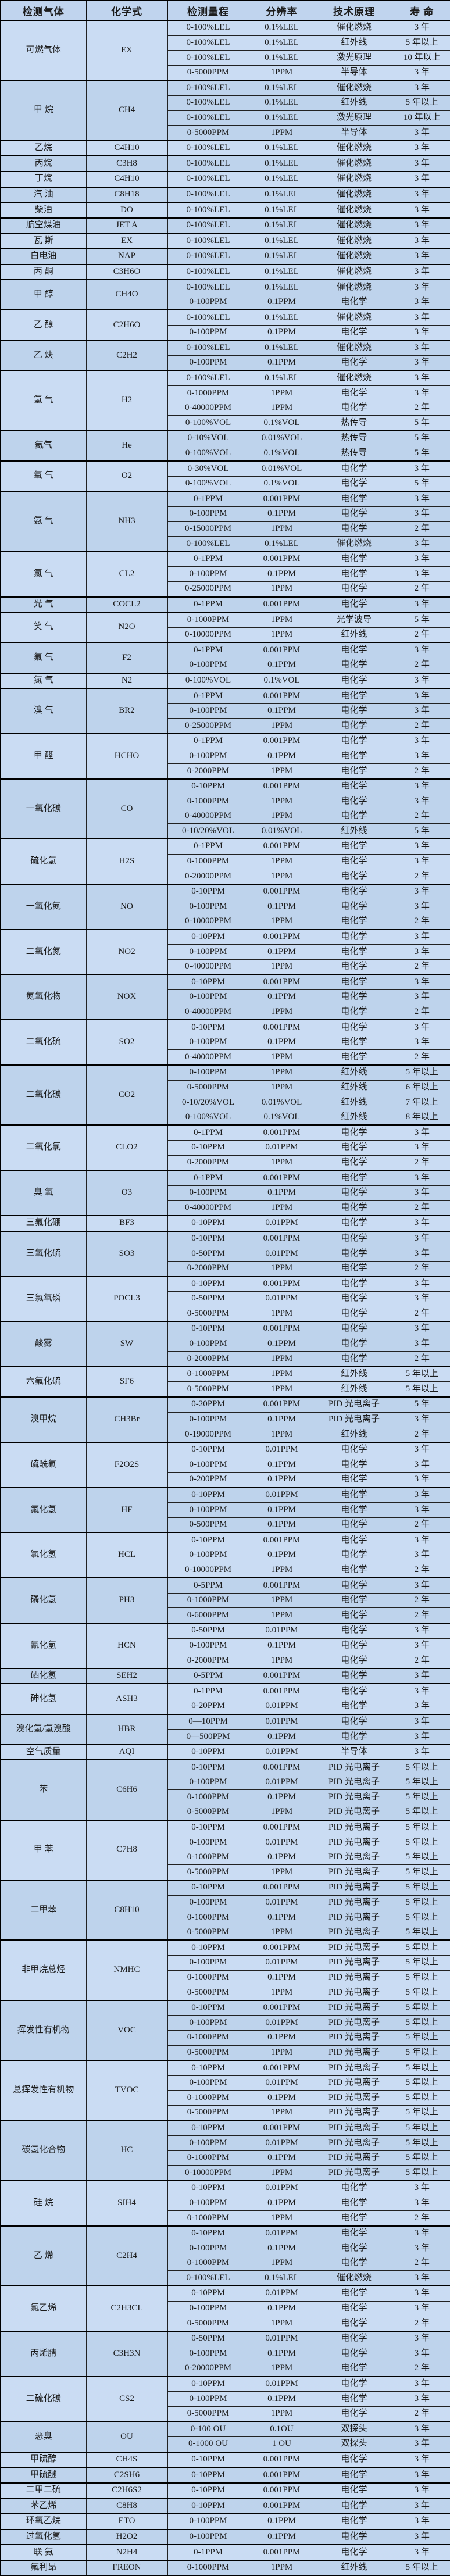 Image resolution: width=450 pixels, height=2576 pixels. Describe the element at coordinates (43, 997) in the screenshot. I see `gas-name-cell: 氮氧化物` at that location.